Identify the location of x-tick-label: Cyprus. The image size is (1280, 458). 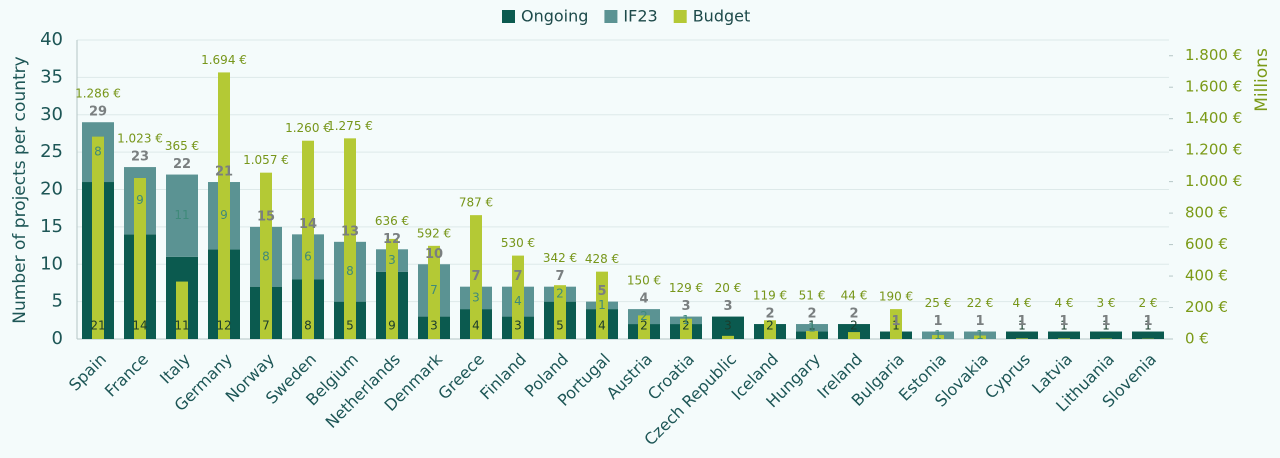
(1007, 376).